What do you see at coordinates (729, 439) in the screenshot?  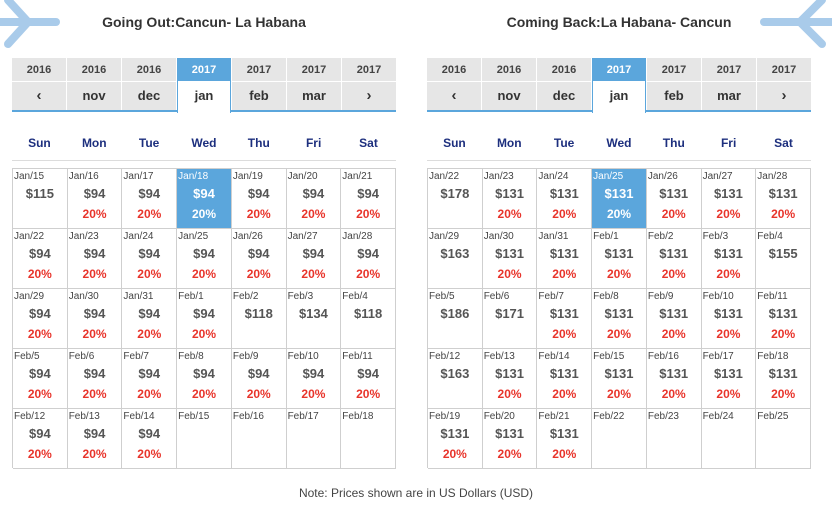 I see `calendar-day-cell: Feb/24` at bounding box center [729, 439].